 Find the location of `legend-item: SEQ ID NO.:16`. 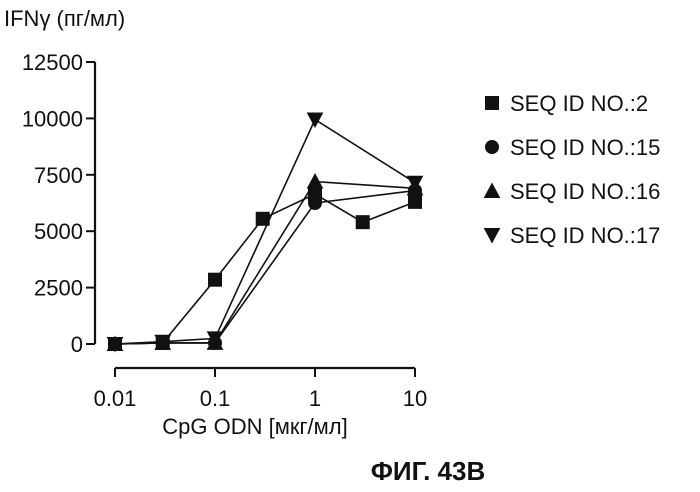

legend-item: SEQ ID NO.:16 is located at coordinates (573, 191).